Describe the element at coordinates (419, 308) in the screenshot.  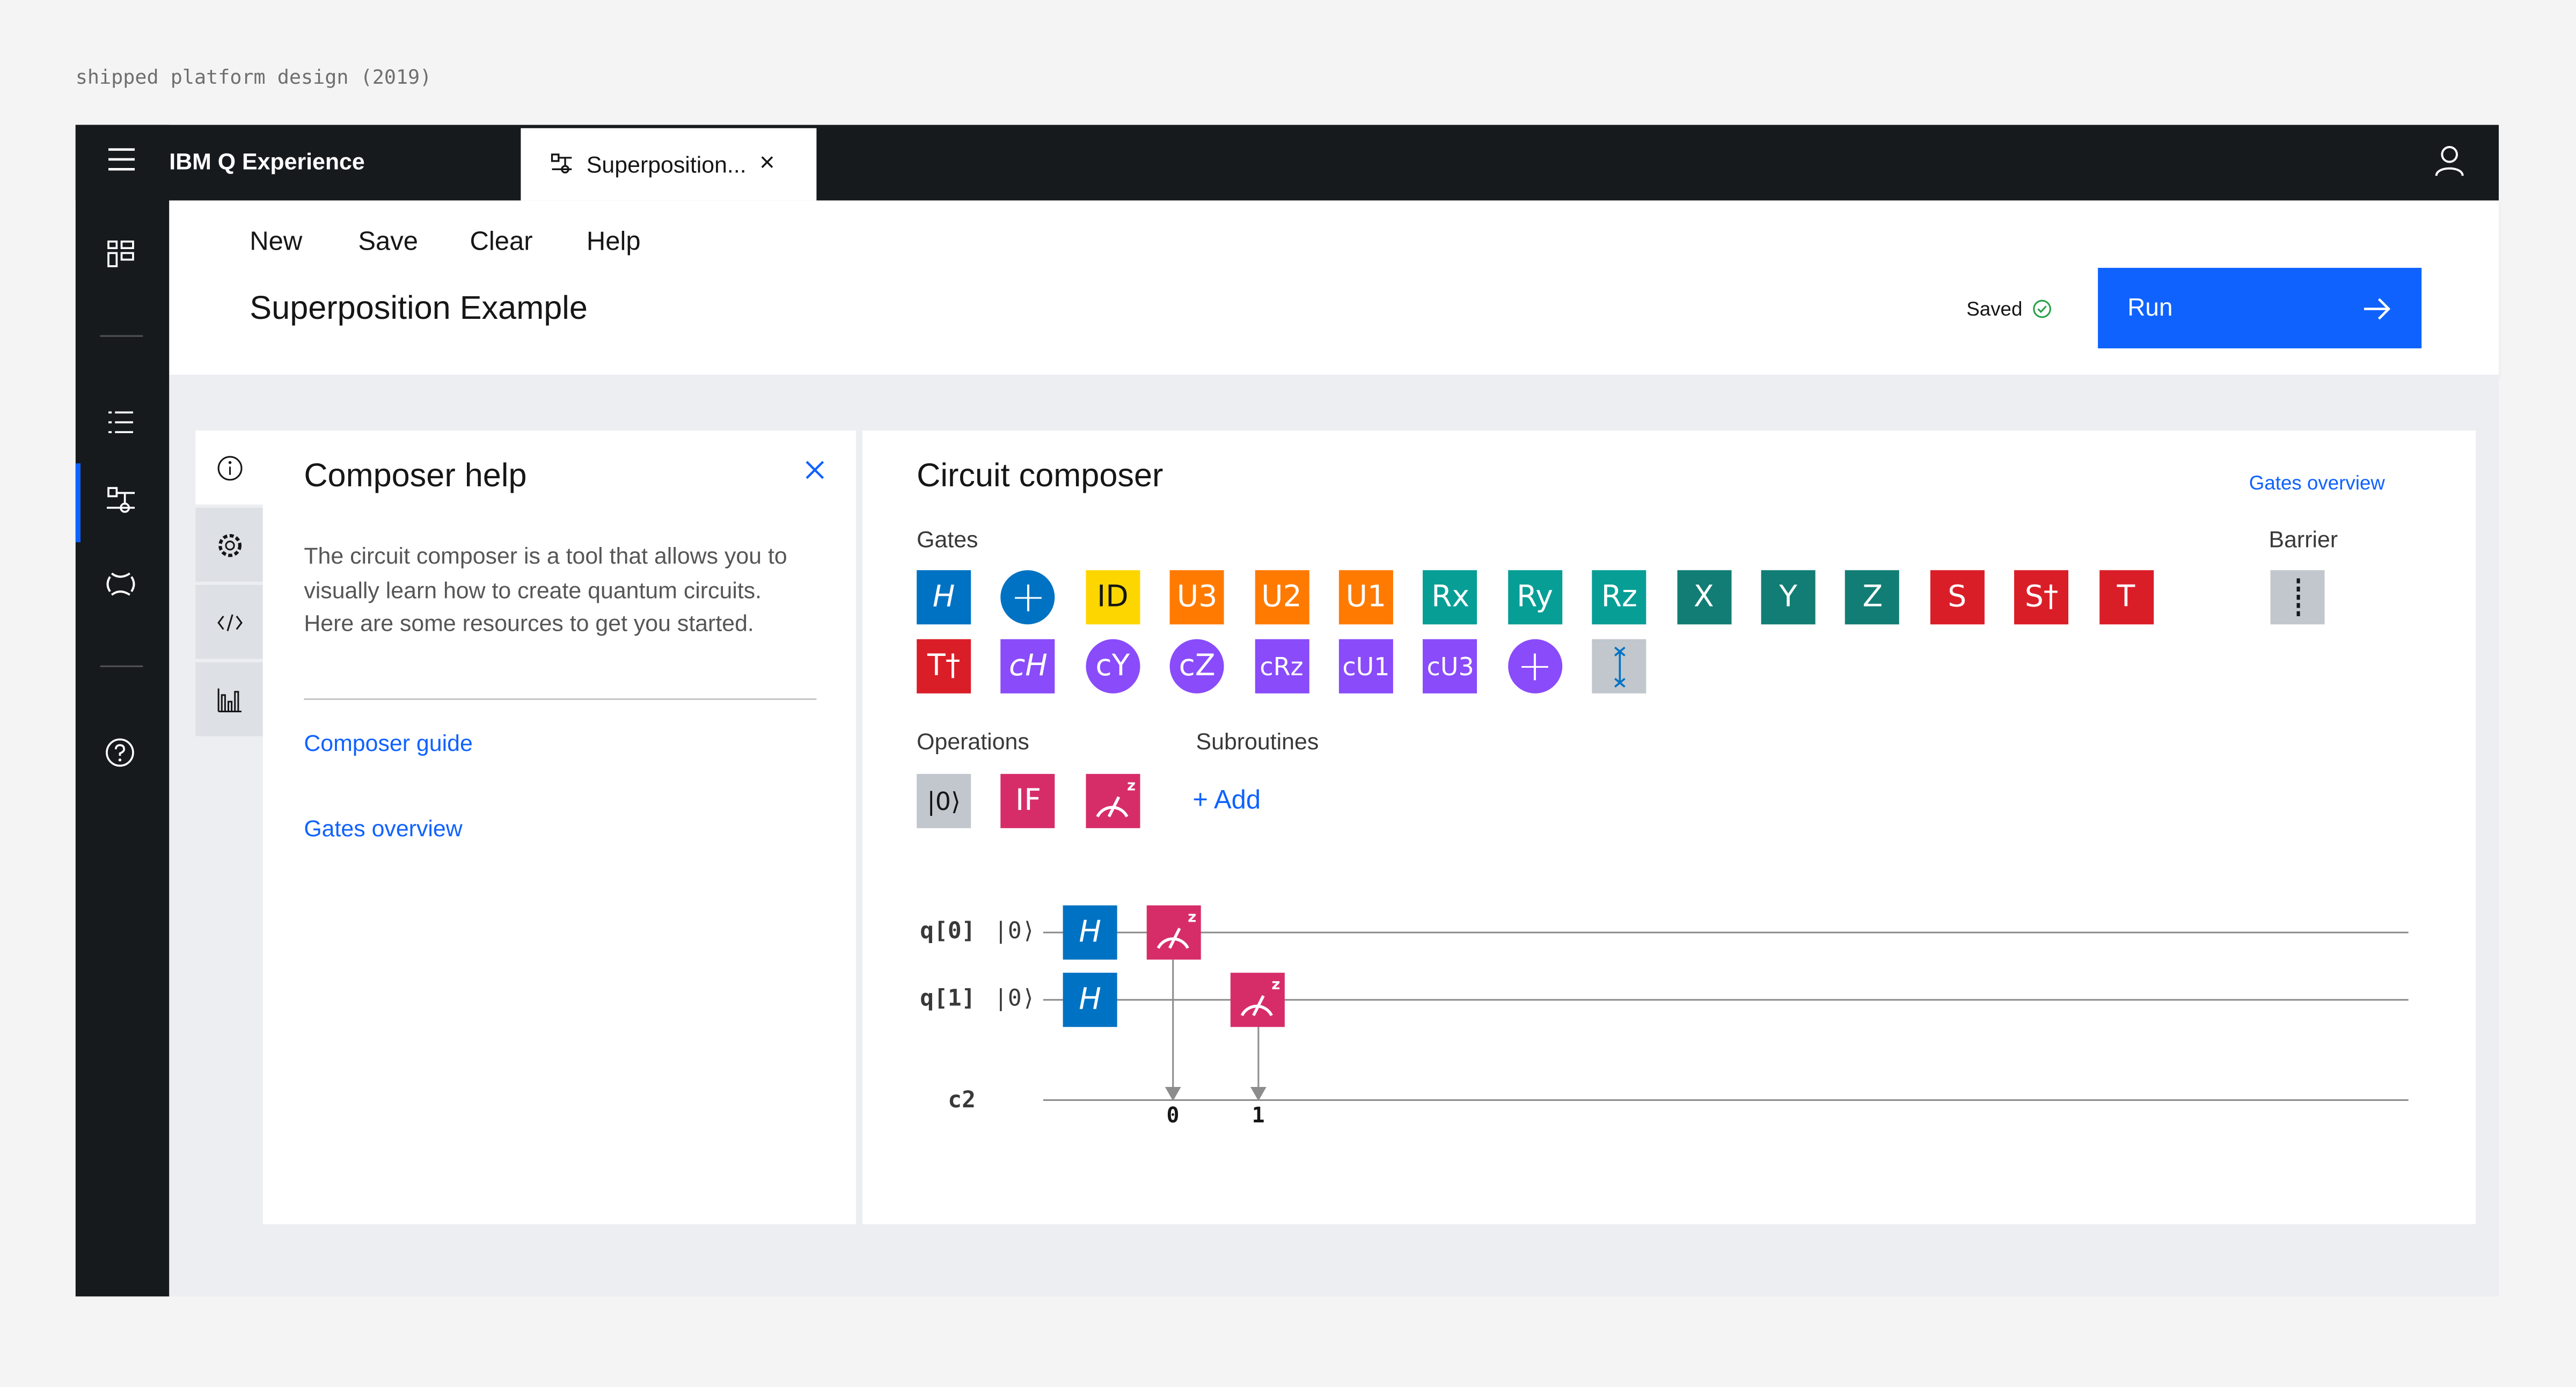
I see `page-title: Superposition Example` at that location.